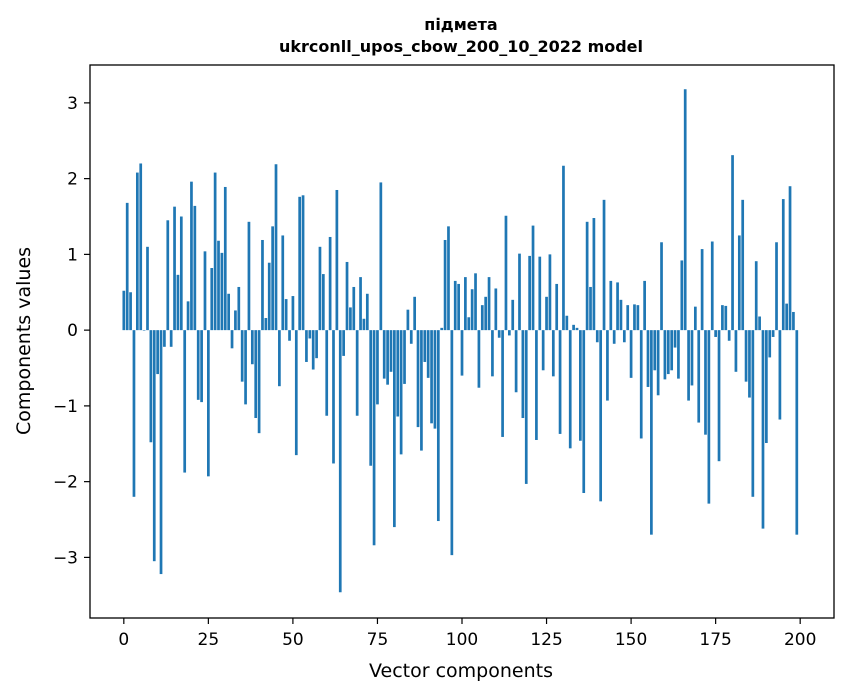 This screenshot has height=696, width=847. I want to click on y-tick-label: 0, so click(72, 331).